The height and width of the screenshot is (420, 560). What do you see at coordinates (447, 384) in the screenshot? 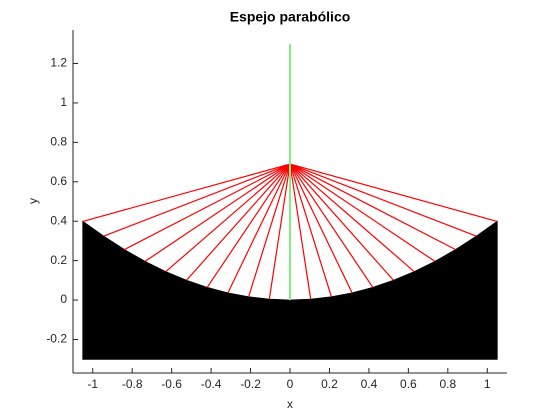
I see `x-tick-label: 0.8` at bounding box center [447, 384].